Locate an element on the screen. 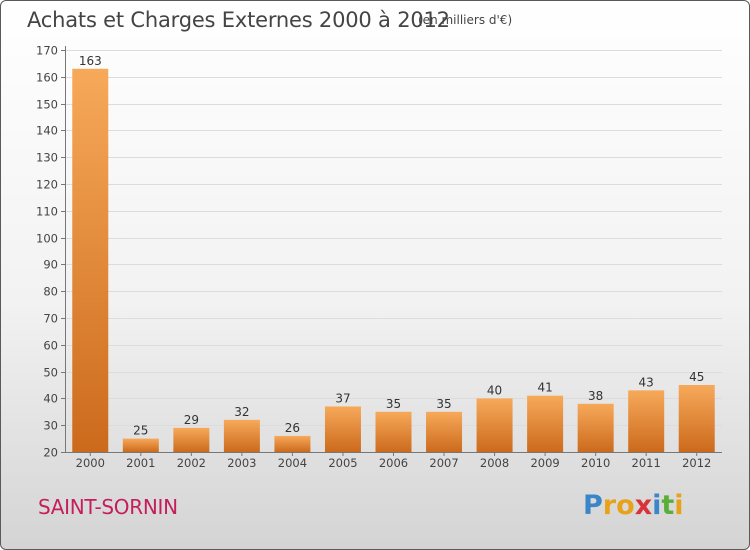  y-tick-label: 80 is located at coordinates (50, 292).